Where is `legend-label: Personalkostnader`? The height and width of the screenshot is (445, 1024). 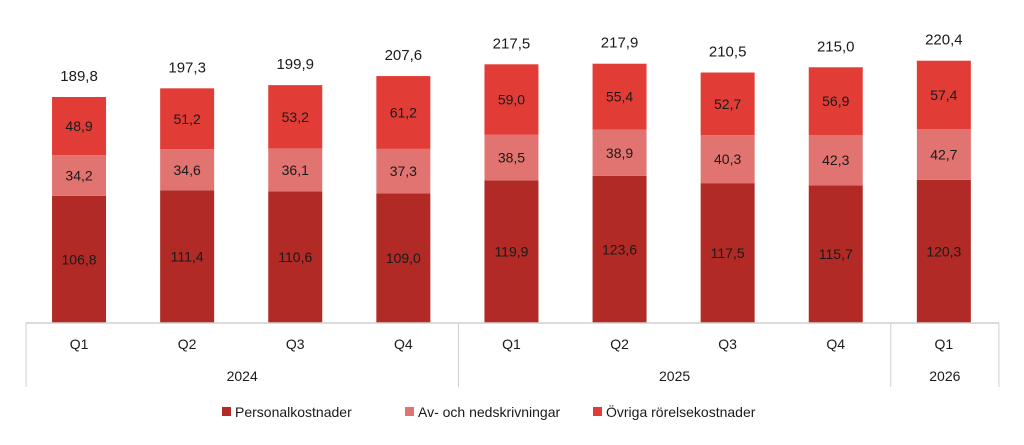 legend-label: Personalkostnader is located at coordinates (293, 412).